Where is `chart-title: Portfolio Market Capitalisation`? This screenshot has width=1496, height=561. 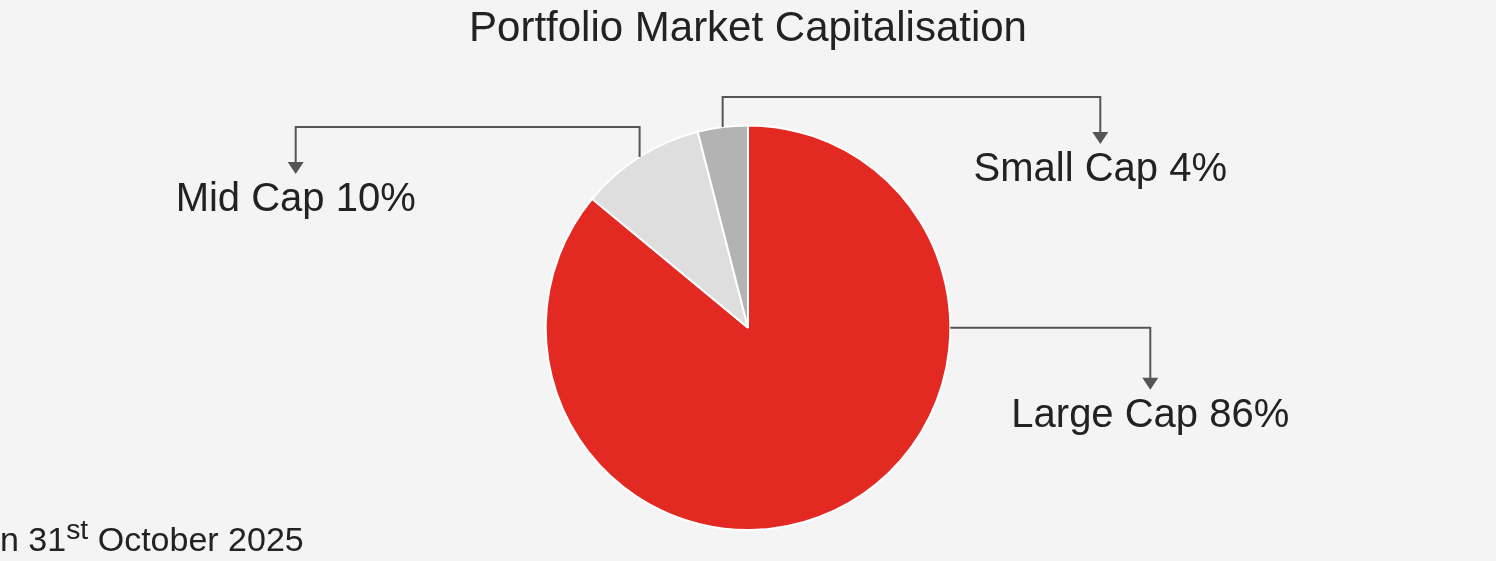
chart-title: Portfolio Market Capitalisation is located at coordinates (748, 26).